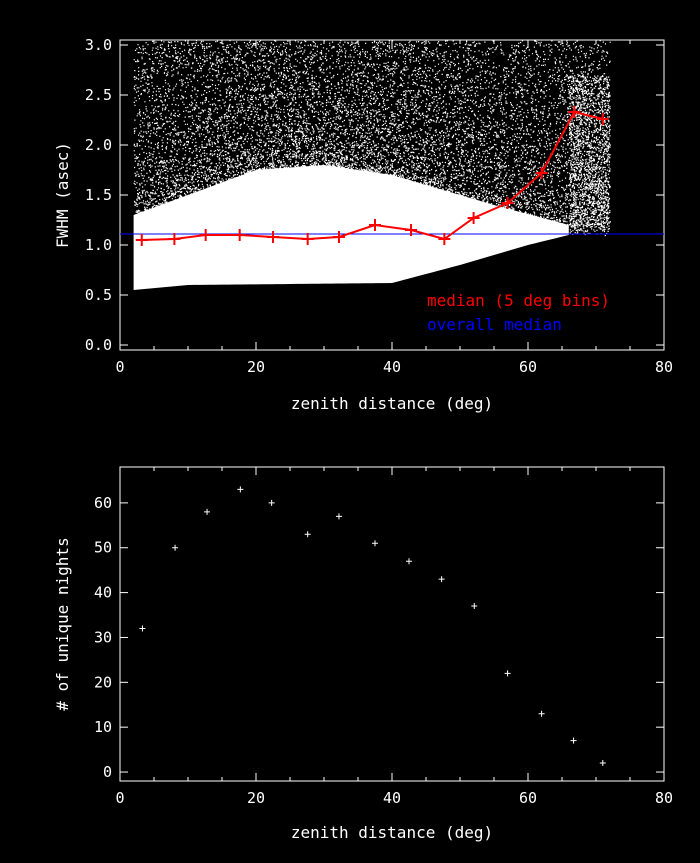 This screenshot has width=700, height=863. I want to click on nights-x-tick-label: 40, so click(392, 798).